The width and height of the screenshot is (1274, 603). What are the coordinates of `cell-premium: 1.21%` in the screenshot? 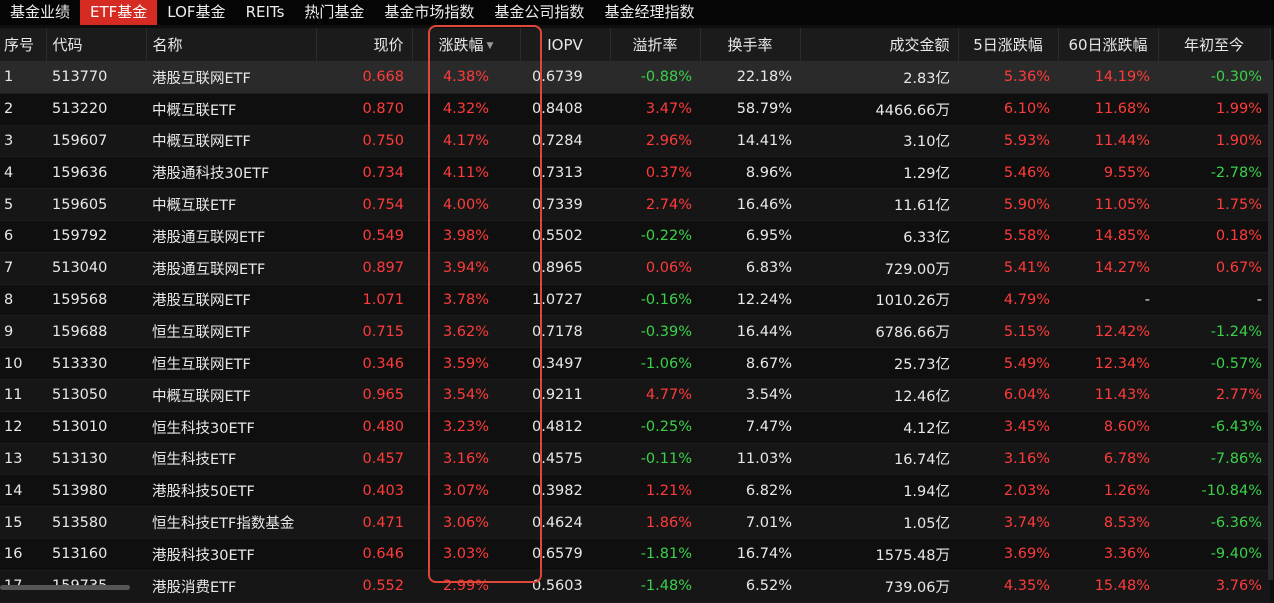 It's located at (655, 491).